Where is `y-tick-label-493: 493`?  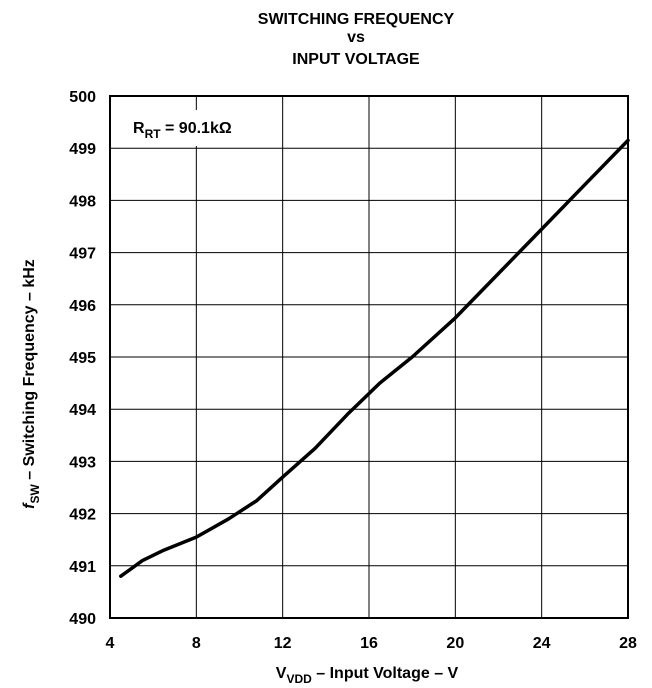
y-tick-label-493: 493 is located at coordinates (82, 462).